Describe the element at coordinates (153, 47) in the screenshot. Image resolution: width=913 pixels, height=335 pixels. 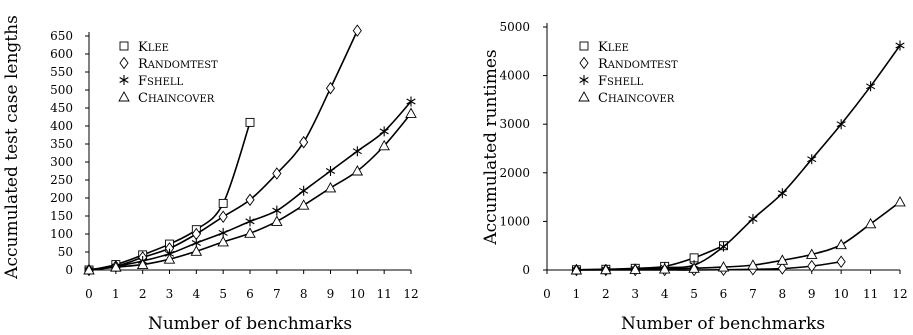
I see `legend-label: KLEE` at that location.